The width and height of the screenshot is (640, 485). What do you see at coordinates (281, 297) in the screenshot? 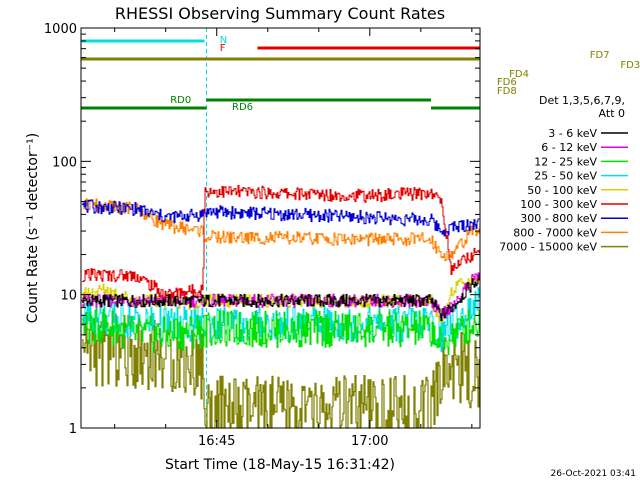
I see `series-line-3-6-kev` at bounding box center [281, 297].